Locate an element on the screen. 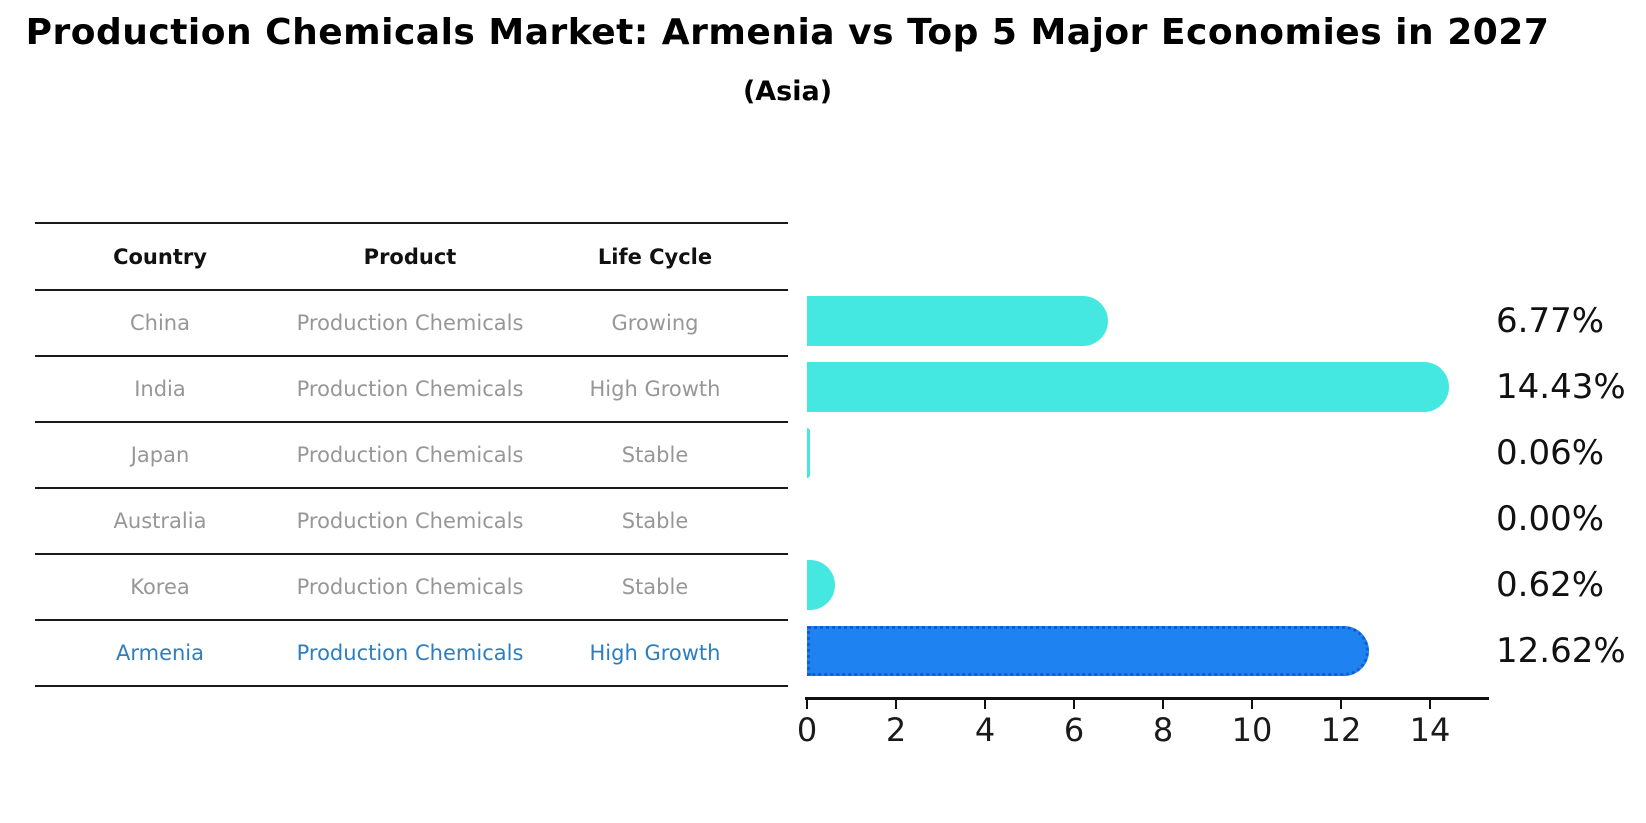 This screenshot has width=1646, height=823. page-subtitle: (Asia) is located at coordinates (787, 91).